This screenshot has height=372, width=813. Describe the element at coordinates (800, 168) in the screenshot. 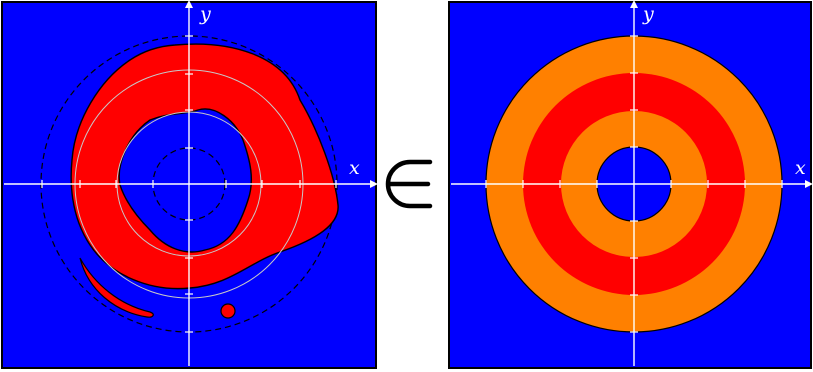

I see `right-x-axis-label: x` at that location.